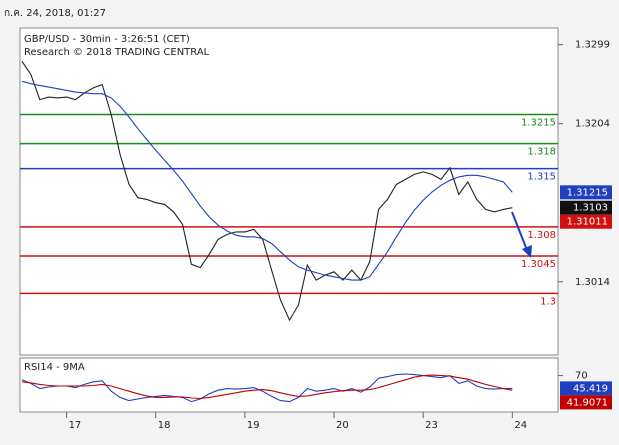 This screenshot has height=445, width=619. What do you see at coordinates (164, 425) in the screenshot?
I see `x-tick-label: 18` at bounding box center [164, 425].